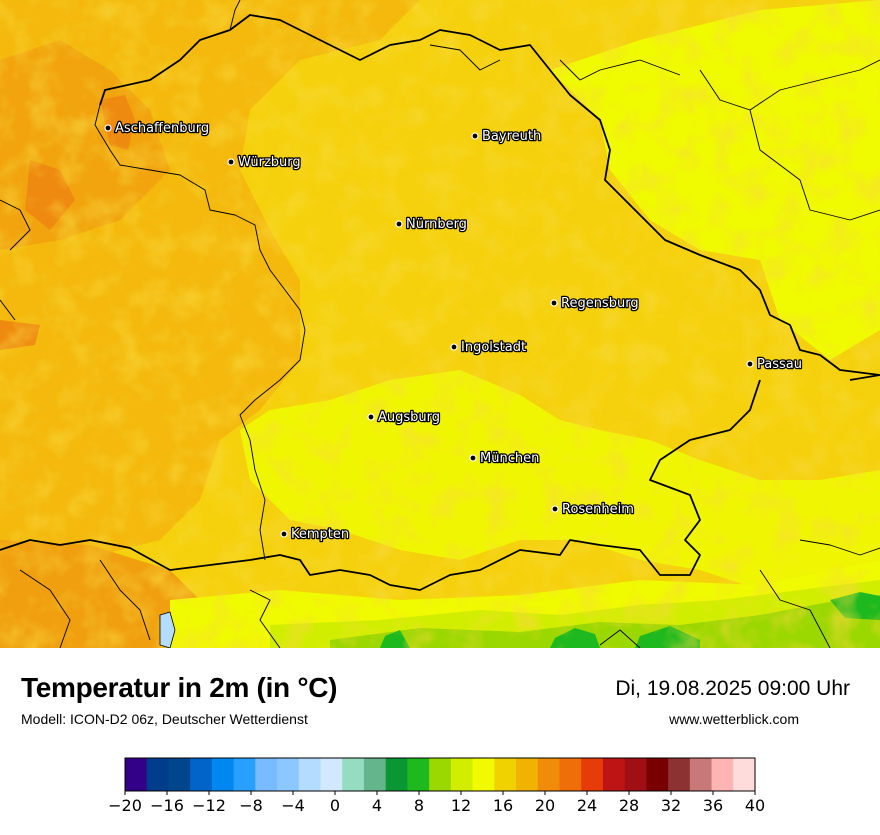  What do you see at coordinates (179, 687) in the screenshot?
I see `map-title: Temperatur in 2m (in °C)` at bounding box center [179, 687].